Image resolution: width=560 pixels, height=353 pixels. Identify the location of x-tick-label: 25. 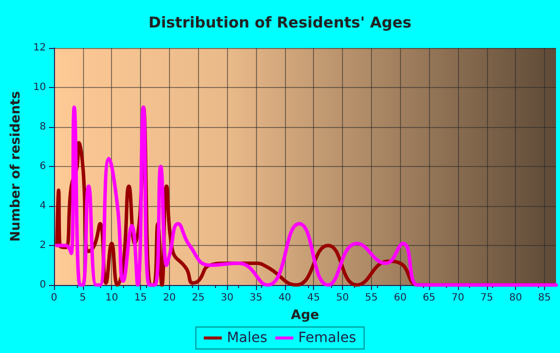
(198, 298).